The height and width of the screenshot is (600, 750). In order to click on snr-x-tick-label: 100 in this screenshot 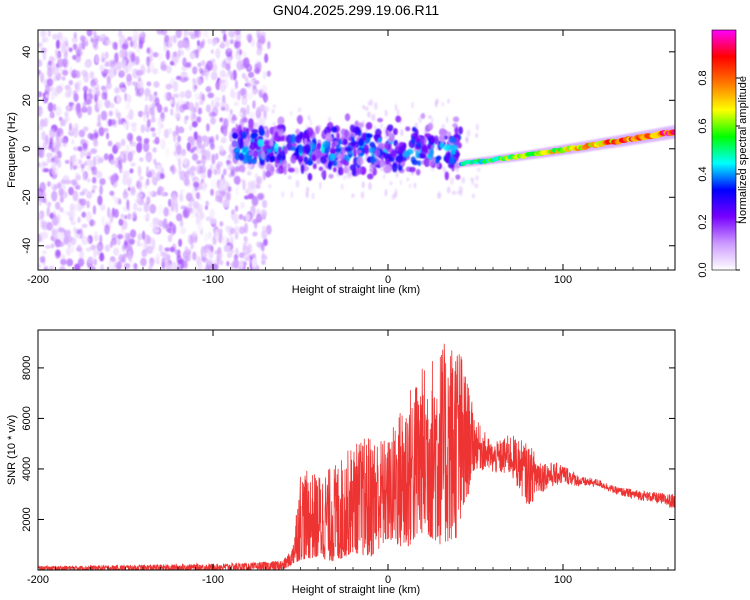, I will do `click(563, 580)`.